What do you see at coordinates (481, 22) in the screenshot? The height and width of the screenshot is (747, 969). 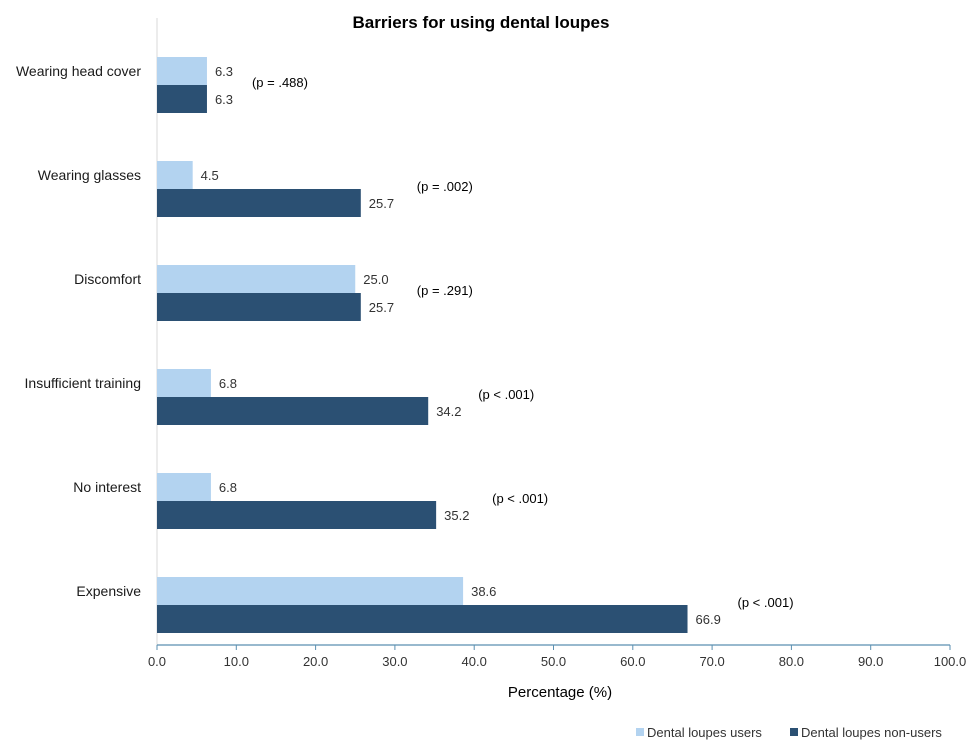 I see `chart-title: Barriers for using dental loupes` at bounding box center [481, 22].